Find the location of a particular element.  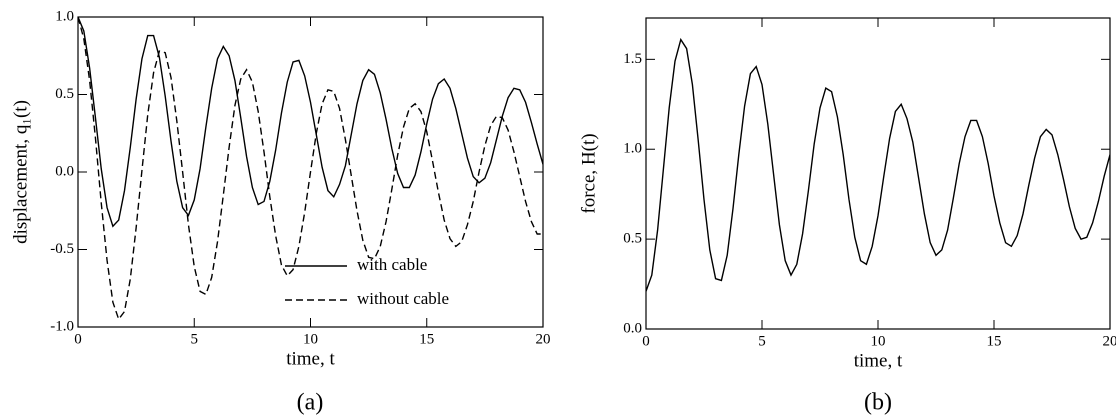

y-tick-label: 1.5 is located at coordinates (632, 59).